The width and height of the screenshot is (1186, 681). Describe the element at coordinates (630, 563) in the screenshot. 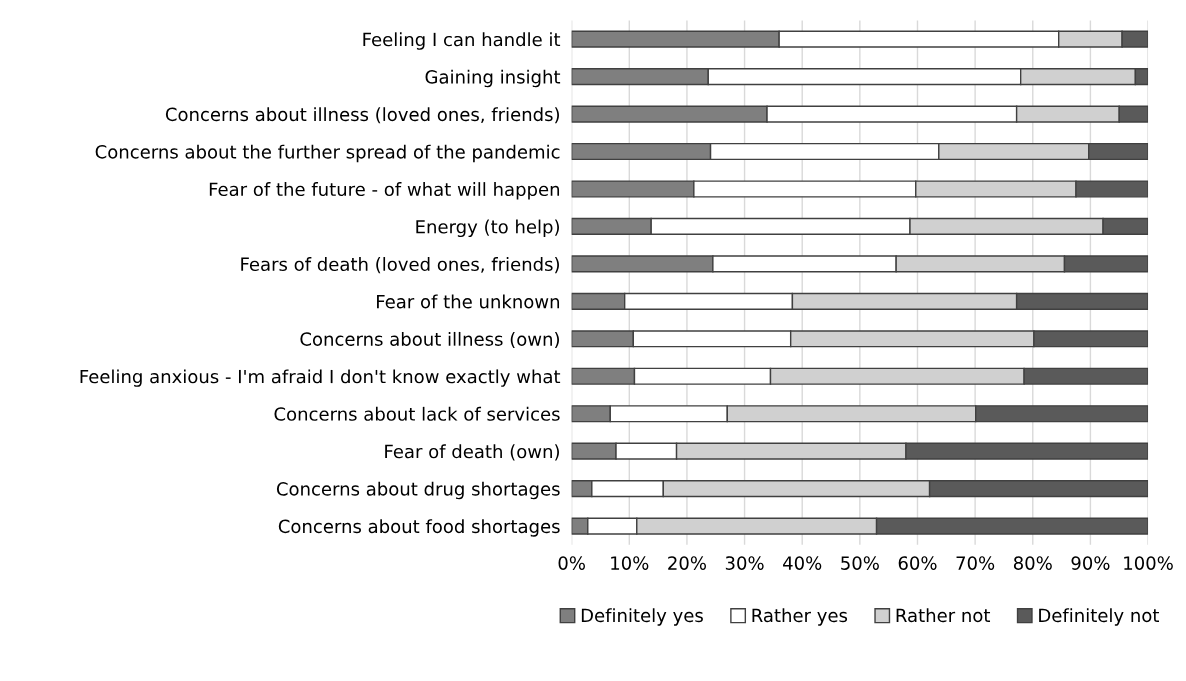

I see `x-tick-label: 10%` at that location.